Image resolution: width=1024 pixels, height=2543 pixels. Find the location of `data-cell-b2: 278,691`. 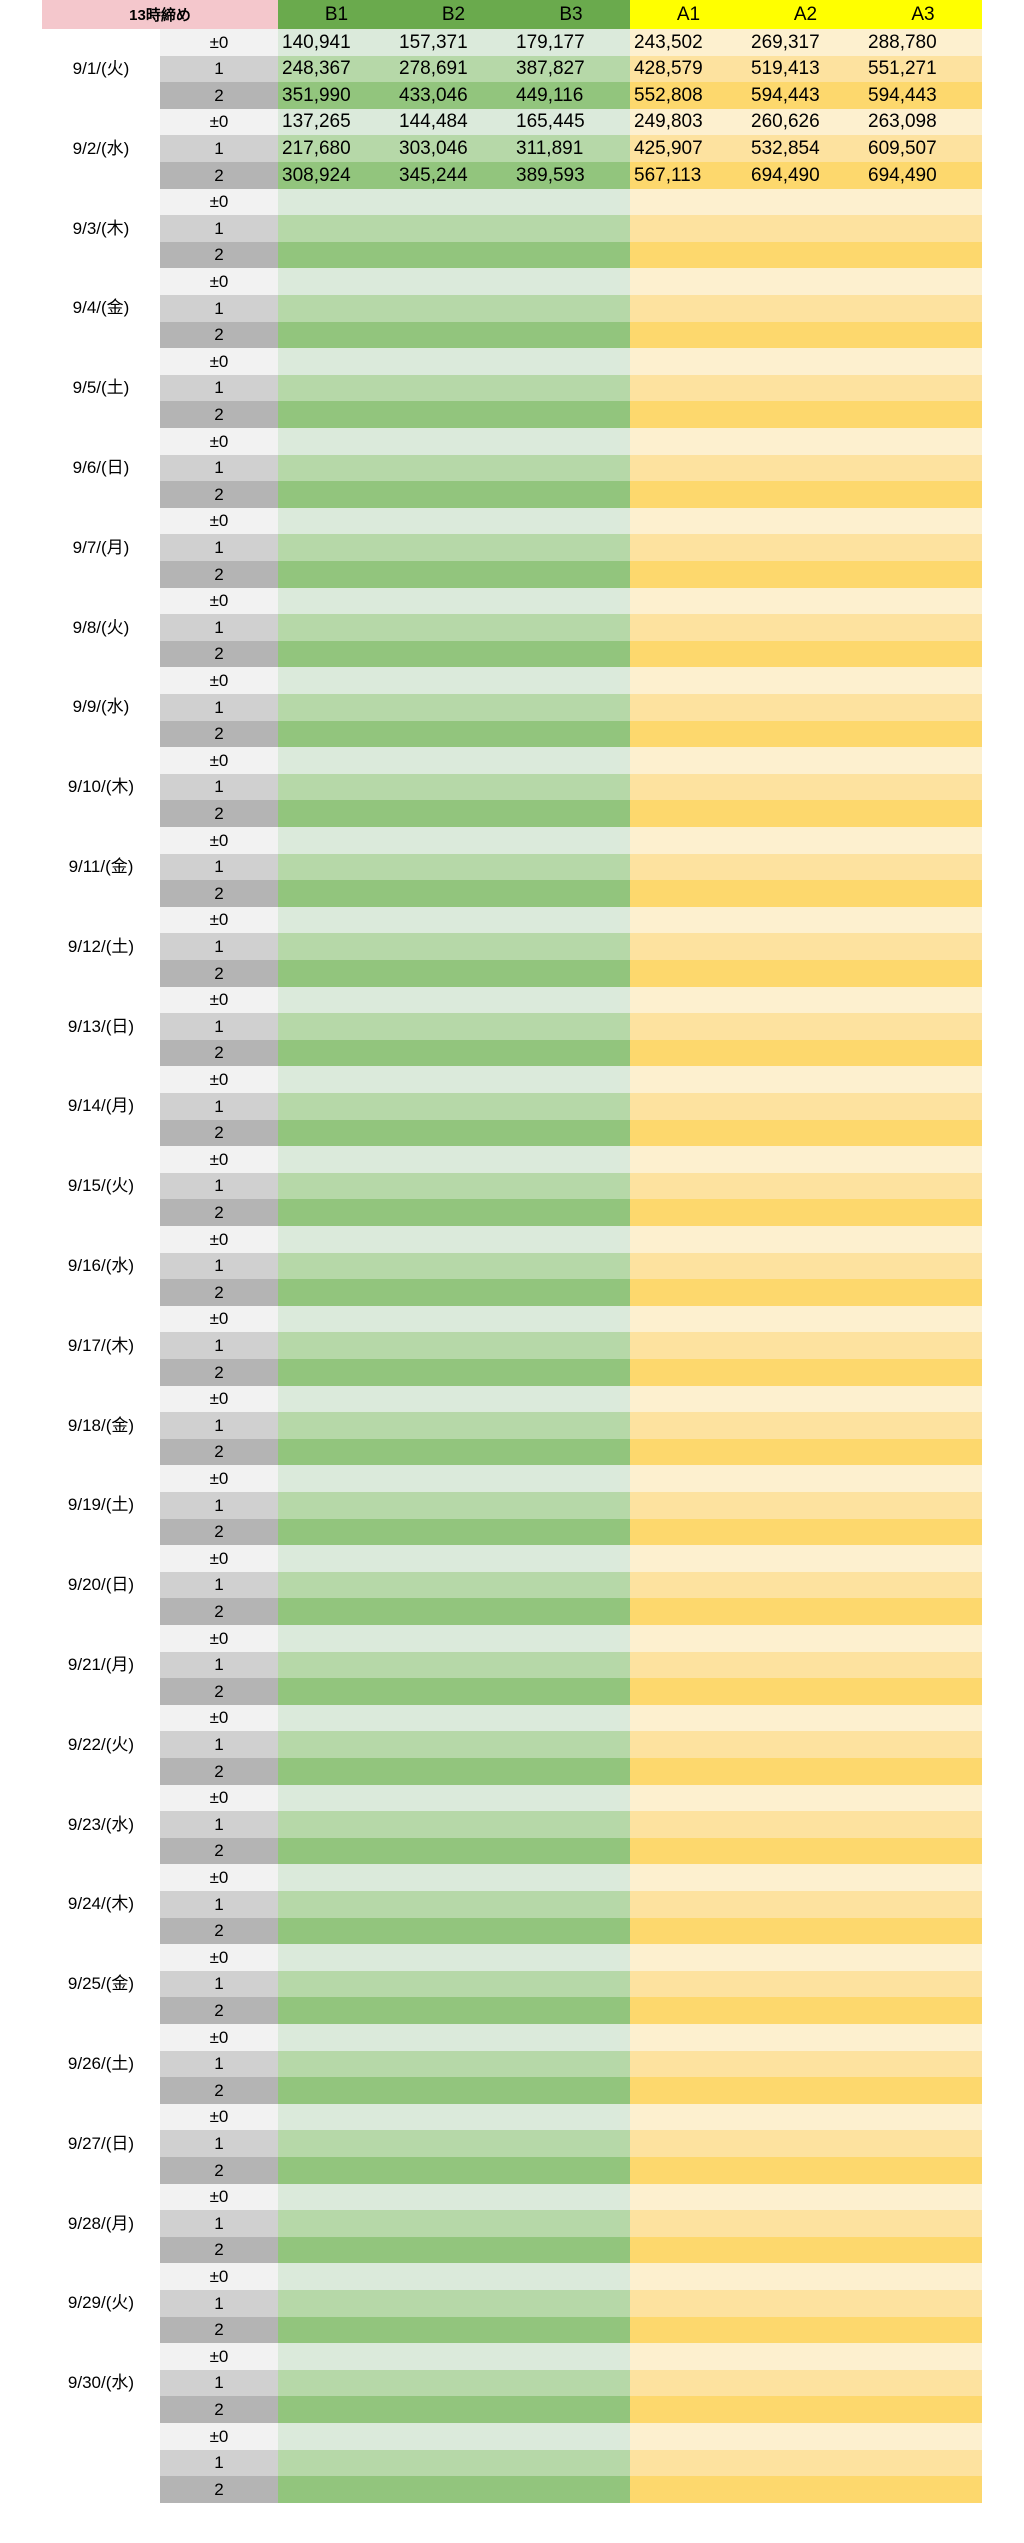

data-cell-b2: 278,691 is located at coordinates (433, 69).